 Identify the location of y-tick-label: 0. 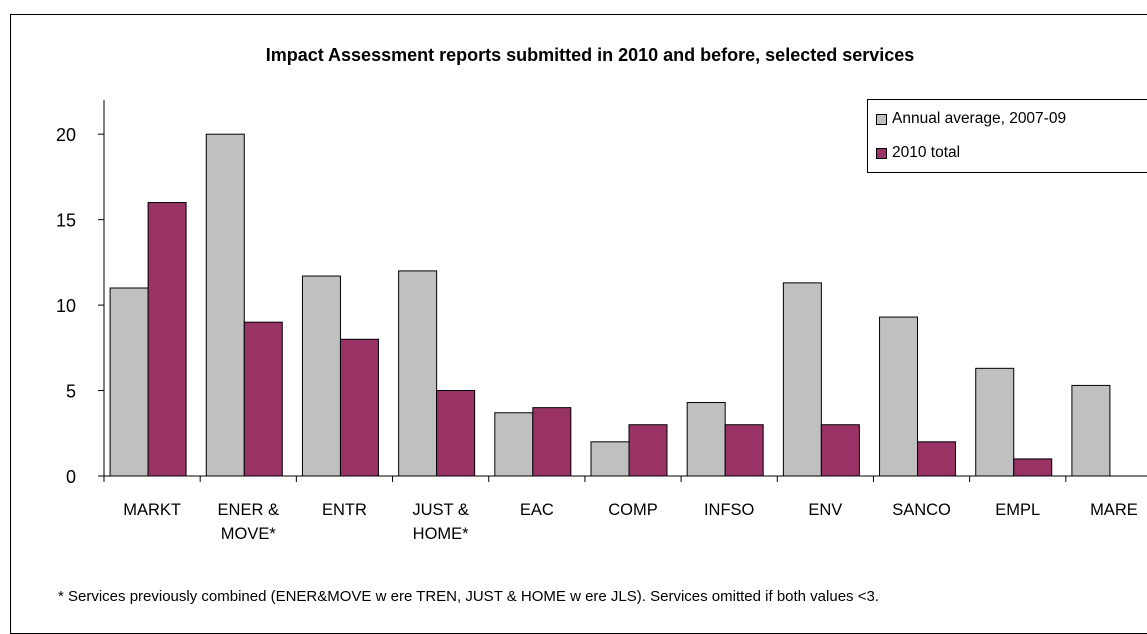
(71, 477).